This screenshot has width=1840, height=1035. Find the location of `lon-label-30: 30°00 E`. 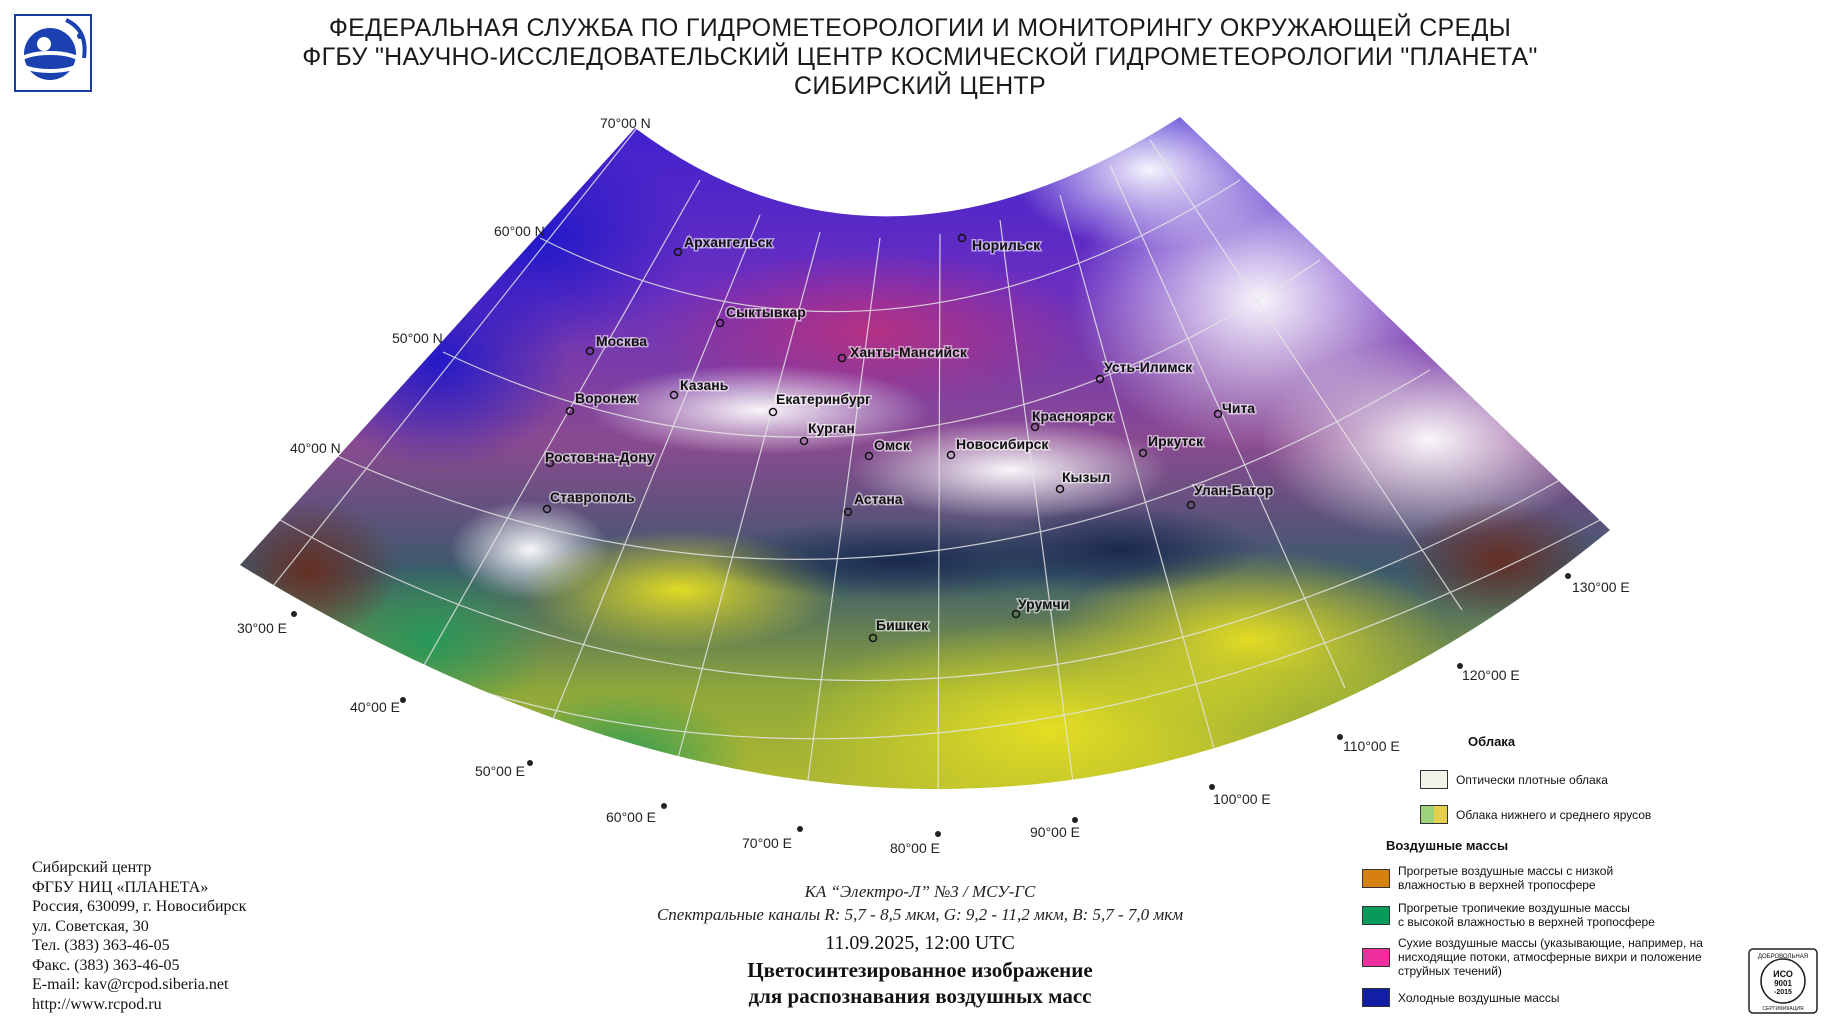

lon-label-30: 30°00 E is located at coordinates (262, 628).